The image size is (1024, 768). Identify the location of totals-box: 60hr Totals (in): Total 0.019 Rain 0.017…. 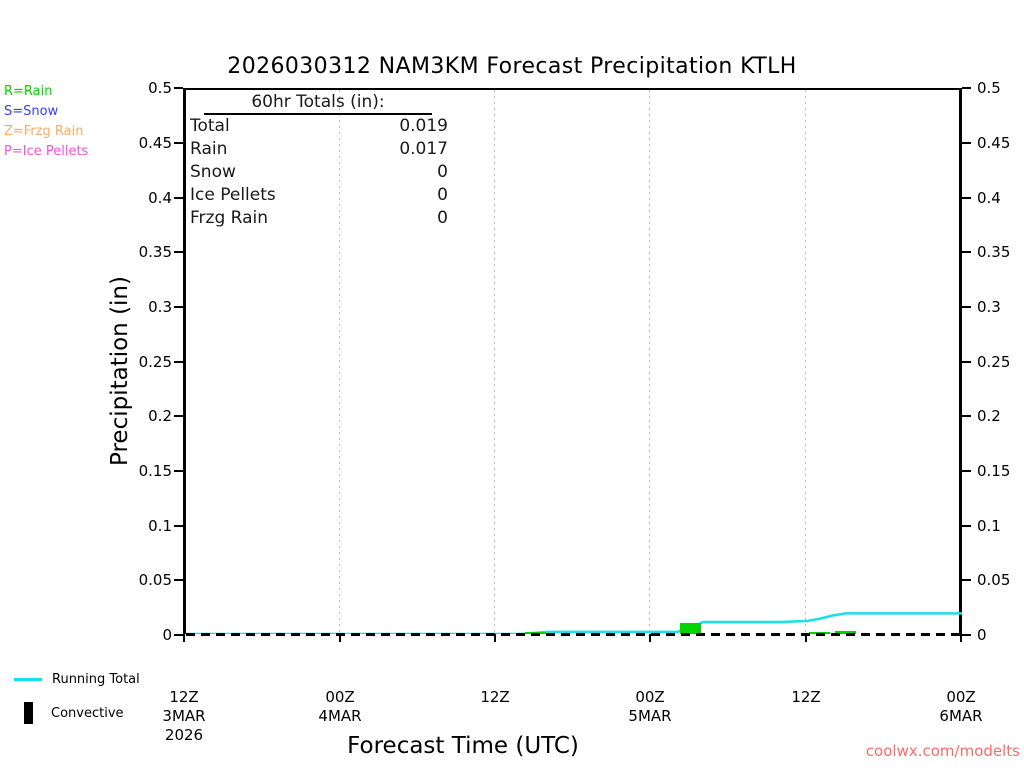
(319, 161).